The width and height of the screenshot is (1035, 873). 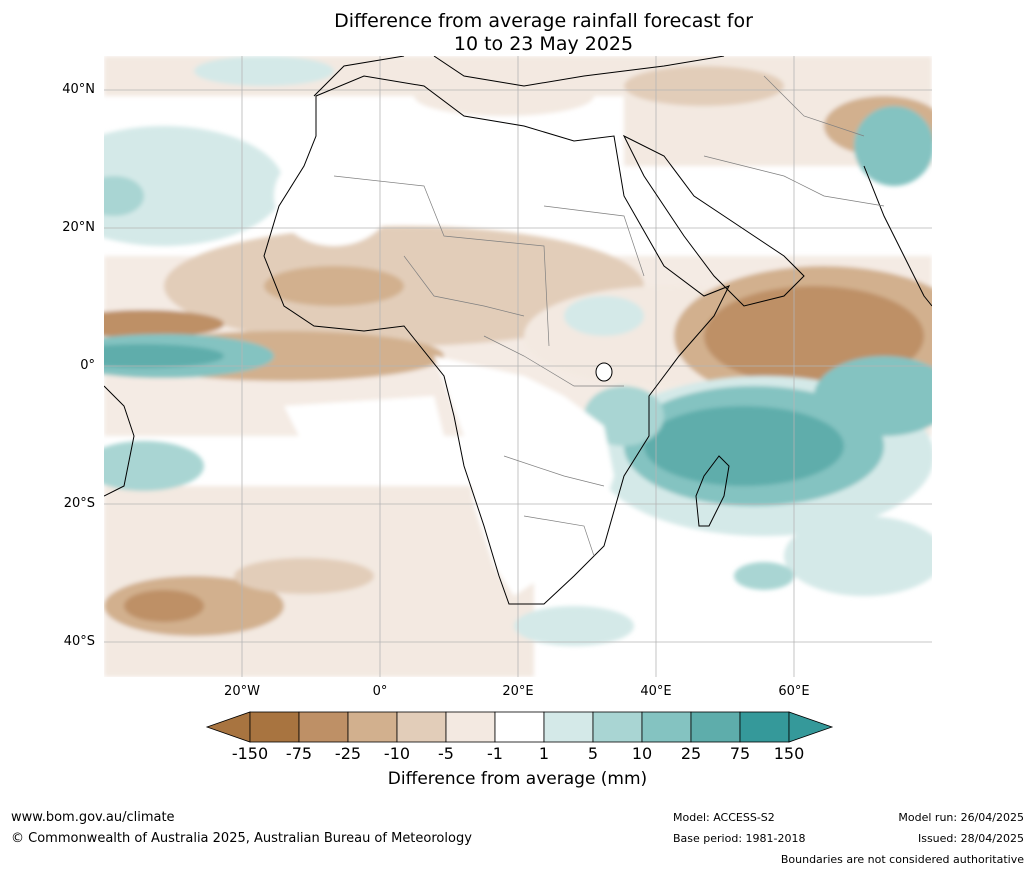 I want to click on lat-label-20s: 20°S, so click(x=79, y=503).